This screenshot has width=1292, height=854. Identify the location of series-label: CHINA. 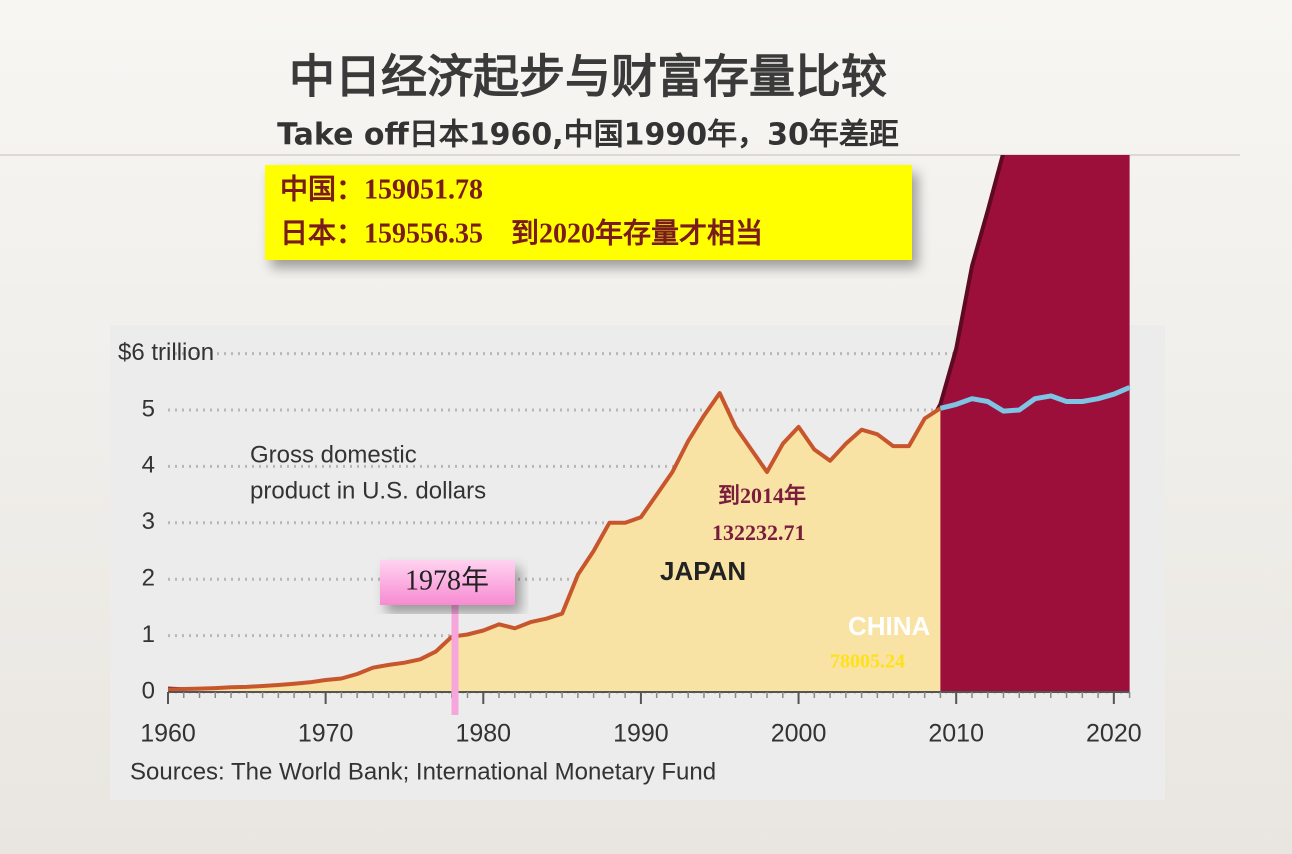
(889, 626).